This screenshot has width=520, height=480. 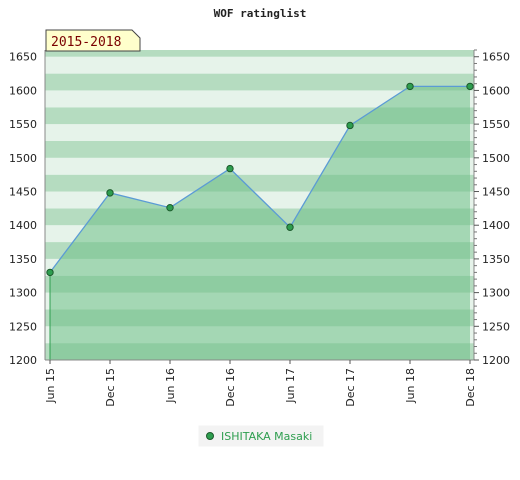 What do you see at coordinates (492, 208) in the screenshot?
I see `y-axis-right-ticks: 1200 1250 1300 1350 1400 1450 1500 1550 1600 1650` at bounding box center [492, 208].